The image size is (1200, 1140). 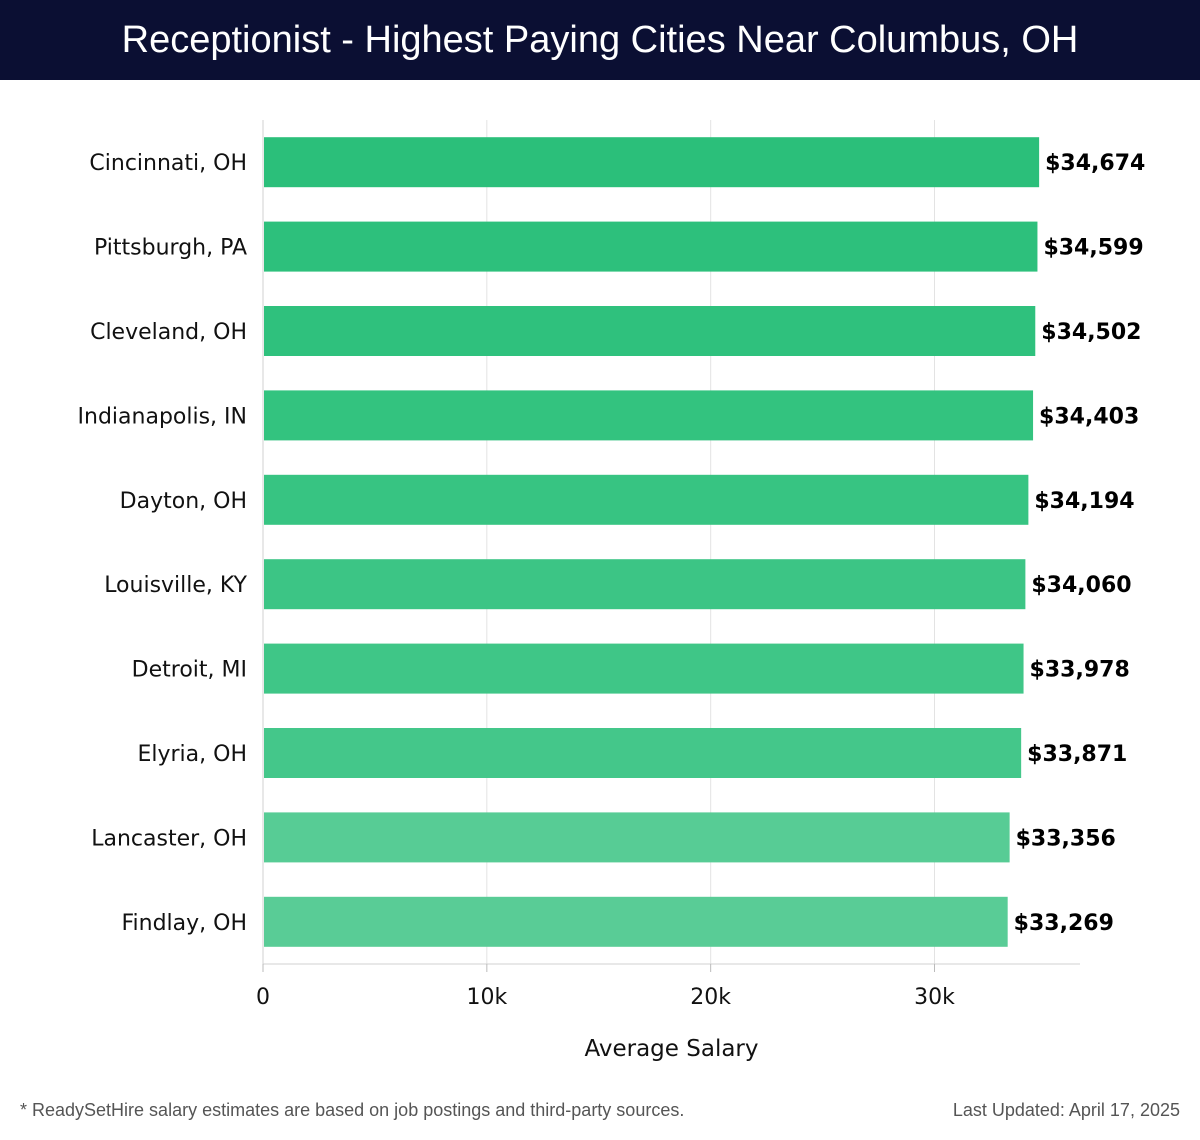 What do you see at coordinates (651, 246) in the screenshot?
I see `bar-pittsburgh-pa` at bounding box center [651, 246].